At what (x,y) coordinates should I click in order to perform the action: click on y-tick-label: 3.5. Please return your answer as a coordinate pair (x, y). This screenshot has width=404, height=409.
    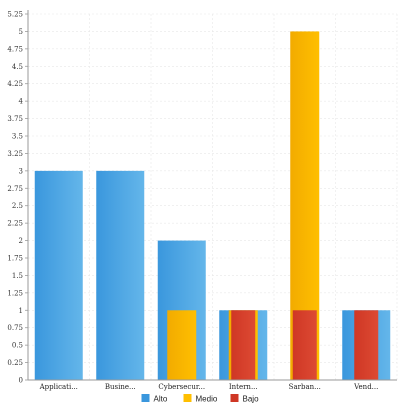
    Looking at the image, I should click on (17, 137).